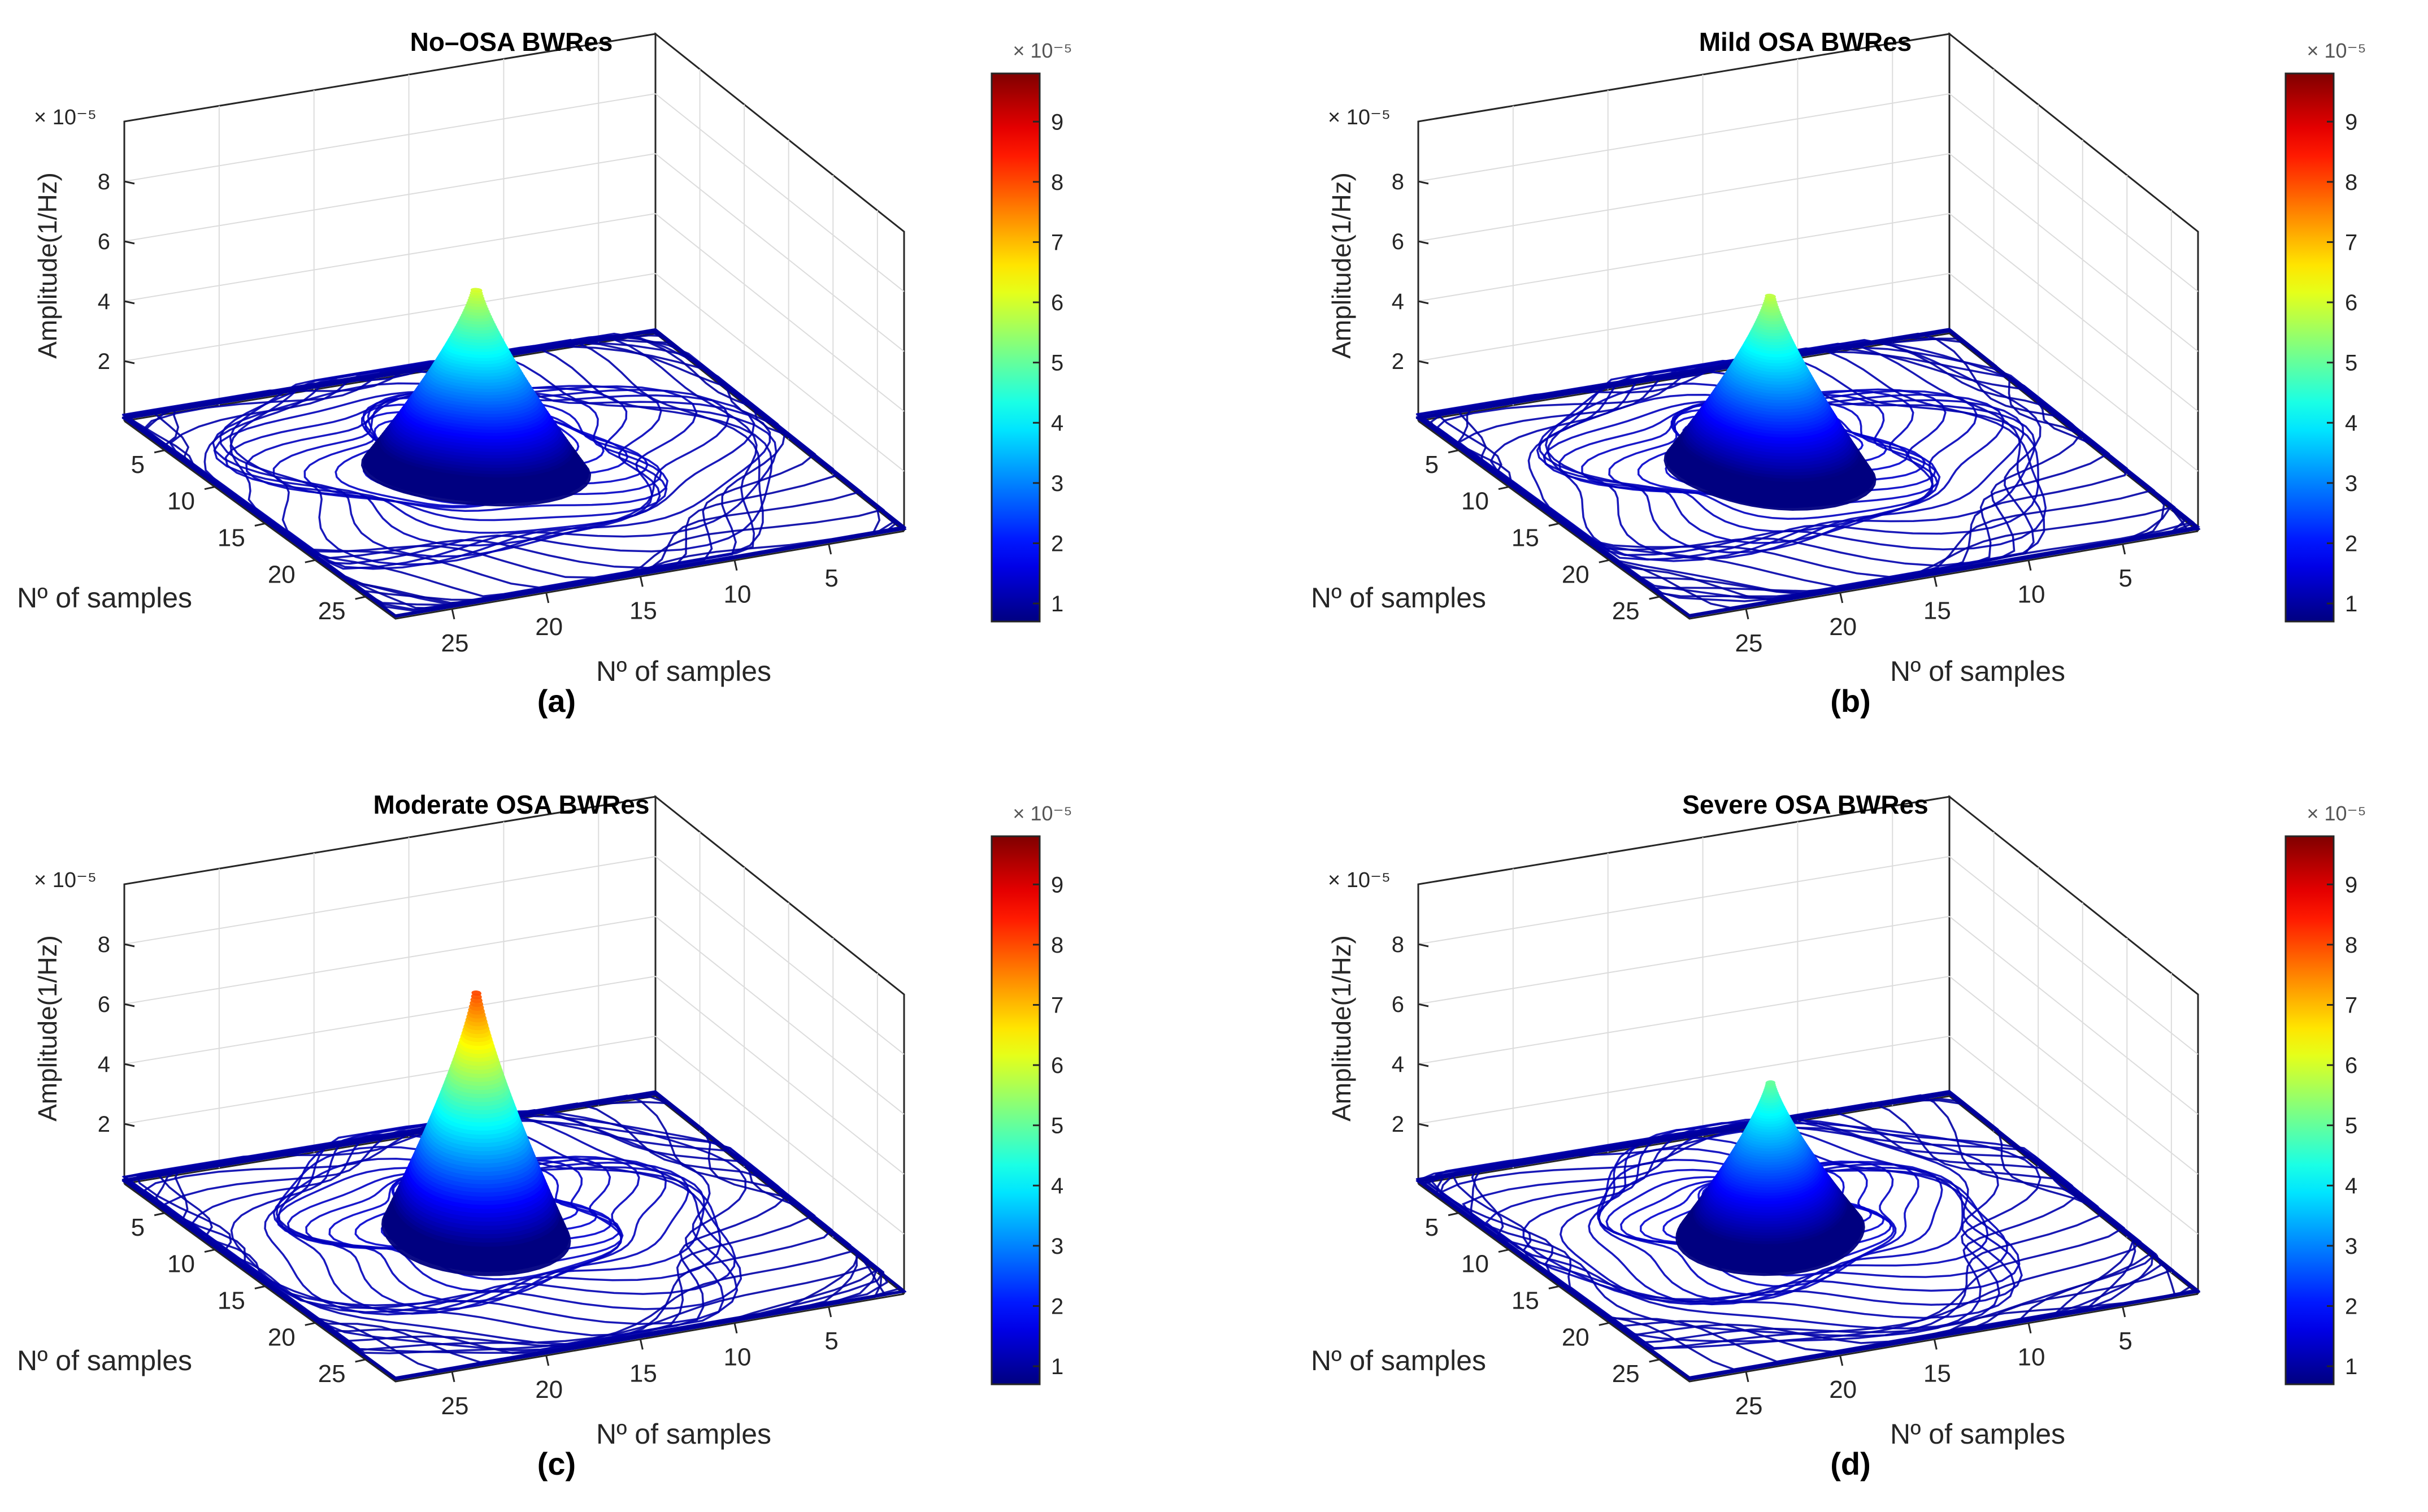 The height and width of the screenshot is (1512, 2428). What do you see at coordinates (1806, 42) in the screenshot?
I see `chart-title: Mild OSA BWRes` at bounding box center [1806, 42].